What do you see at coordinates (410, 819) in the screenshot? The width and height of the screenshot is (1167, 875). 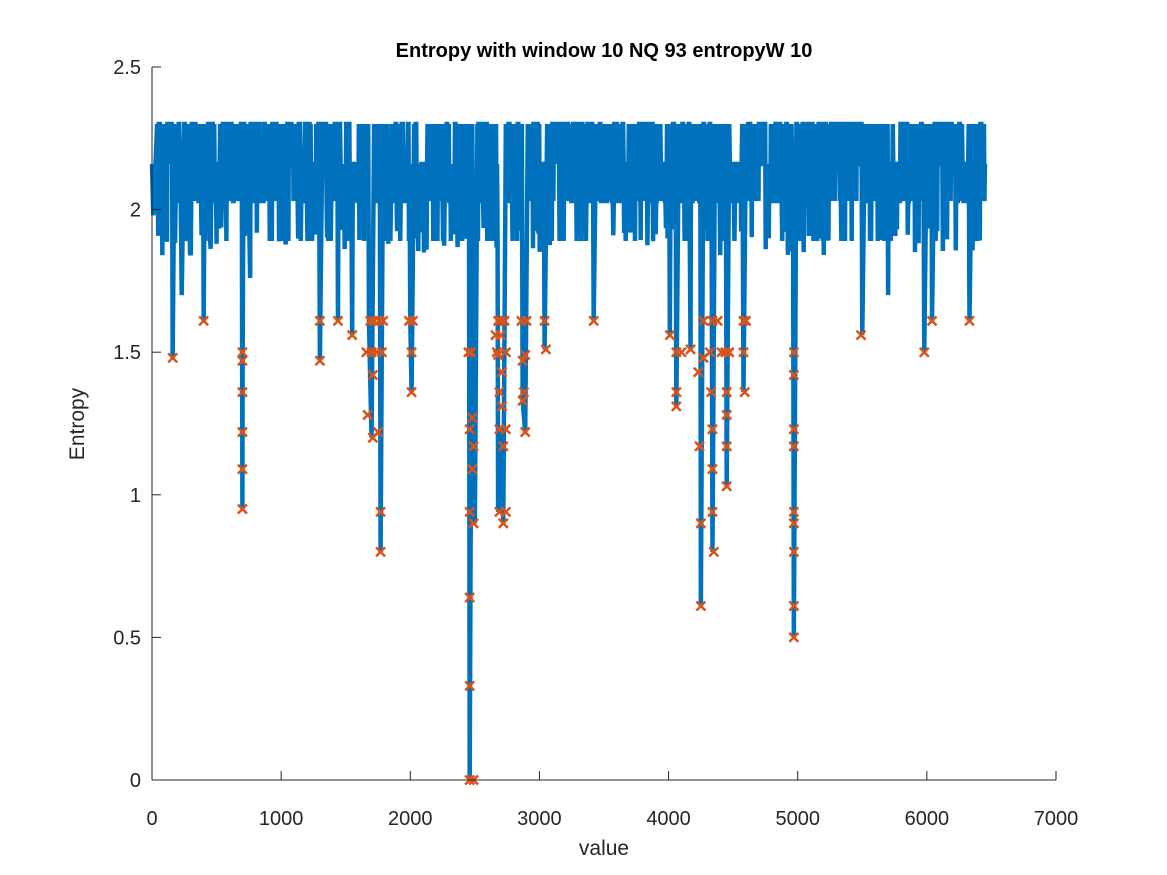 I see `x-tick-label: 2000` at bounding box center [410, 819].